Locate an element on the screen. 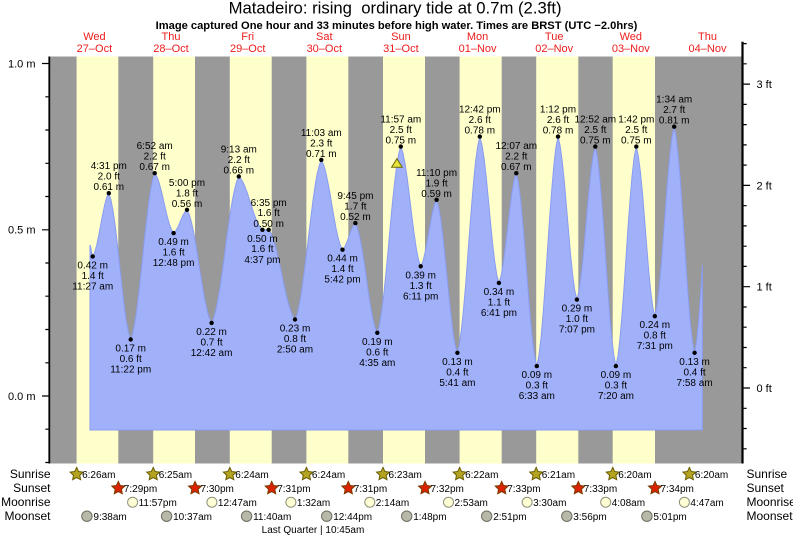 The image size is (793, 537). svg-text: 12:07 am is located at coordinates (516, 146).